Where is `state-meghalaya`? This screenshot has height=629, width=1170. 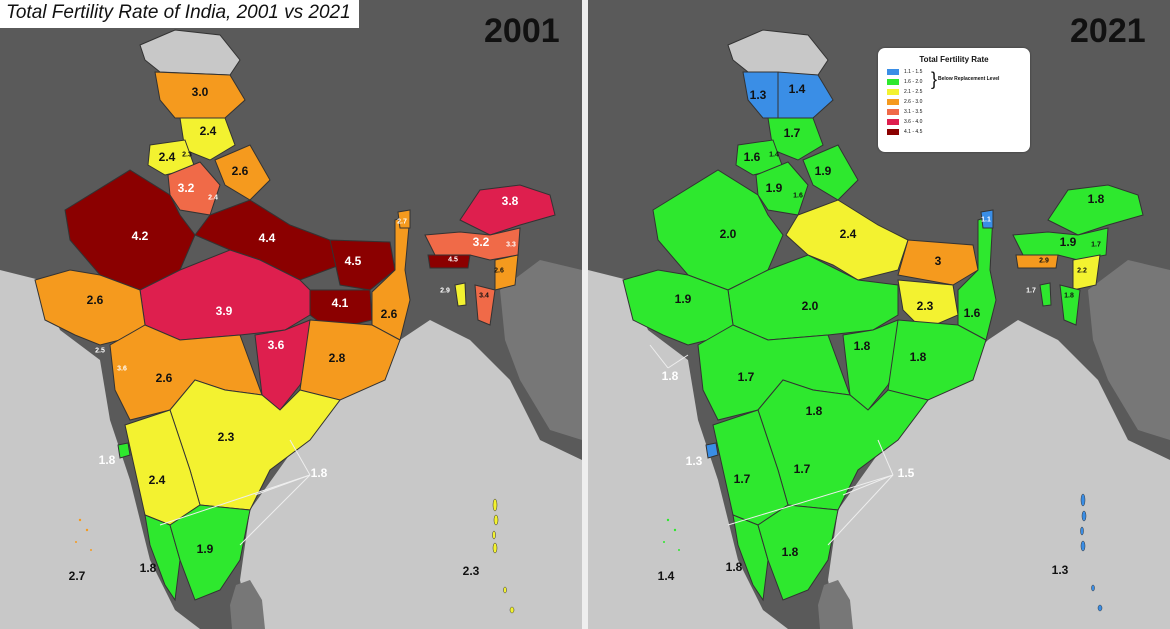 state-meghalaya is located at coordinates (449, 261).